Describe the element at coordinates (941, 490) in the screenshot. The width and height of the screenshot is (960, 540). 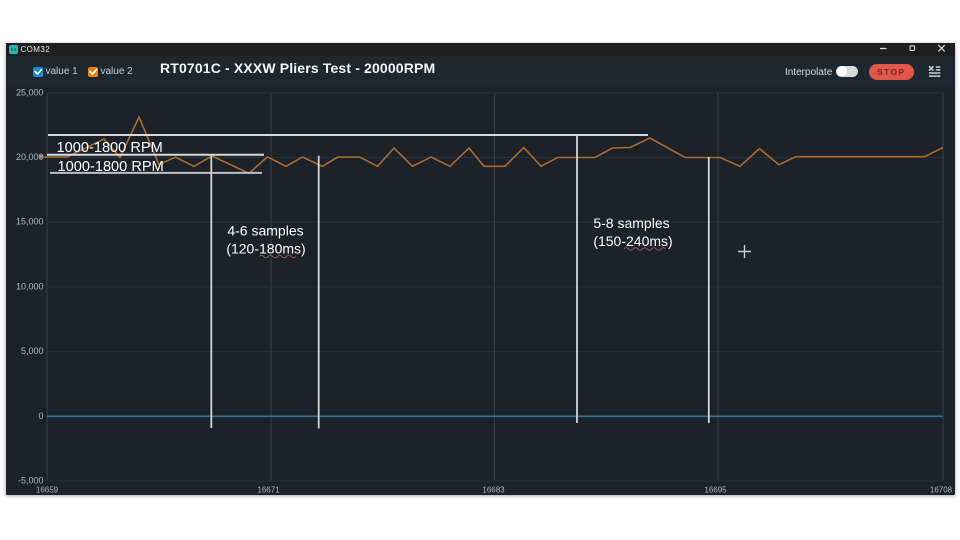
I see `svg-text: 16708` at that location.